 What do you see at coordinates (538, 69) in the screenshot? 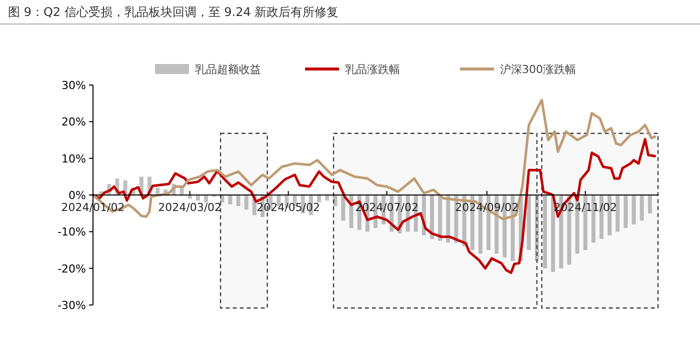
I see `legend-label: 沪深300涨跌幅` at bounding box center [538, 69].